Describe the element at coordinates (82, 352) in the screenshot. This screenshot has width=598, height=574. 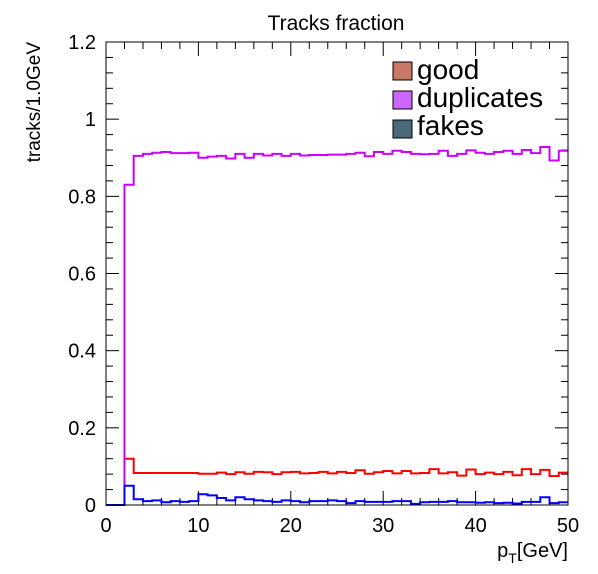
I see `y-tick-label-2: 0.4` at that location.